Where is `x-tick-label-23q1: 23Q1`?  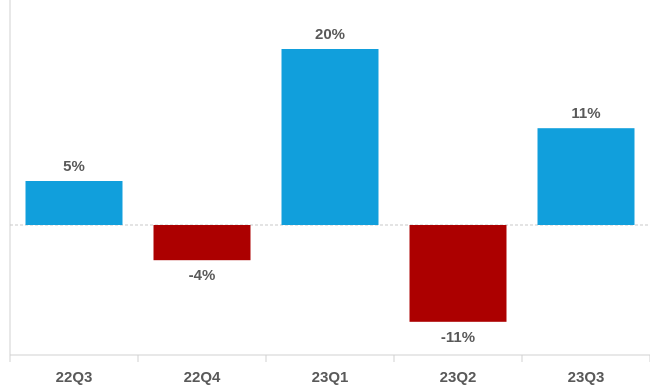 x-tick-label-23q1: 23Q1 is located at coordinates (330, 377).